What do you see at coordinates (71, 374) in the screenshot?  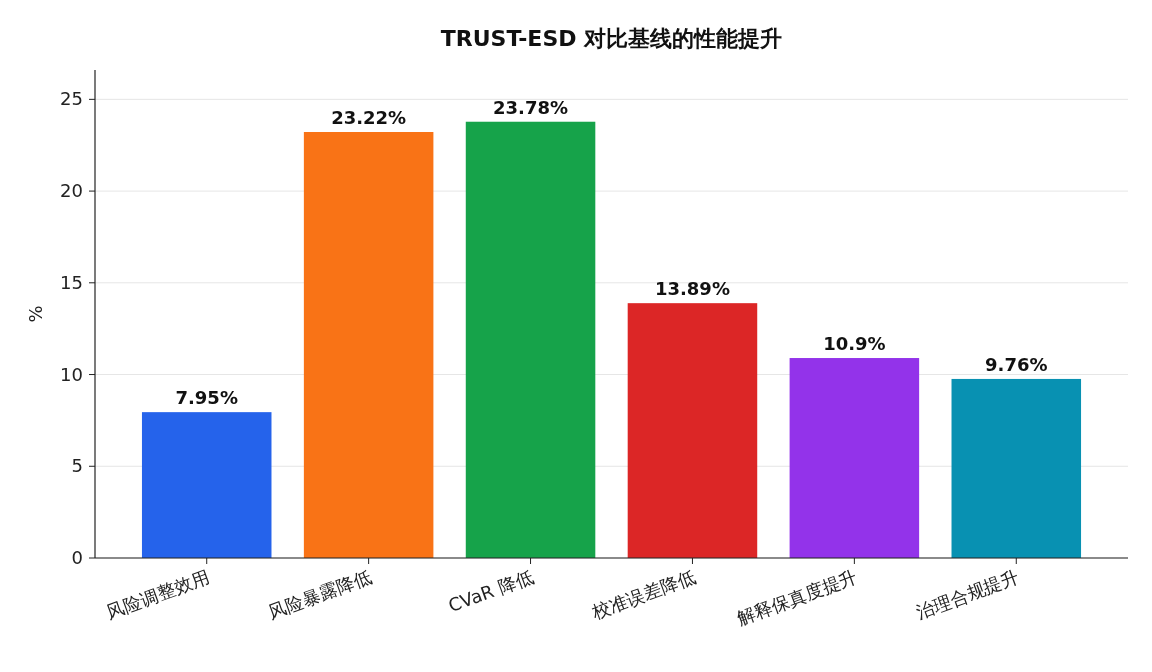 I see `y-tick-label: 10` at bounding box center [71, 374].